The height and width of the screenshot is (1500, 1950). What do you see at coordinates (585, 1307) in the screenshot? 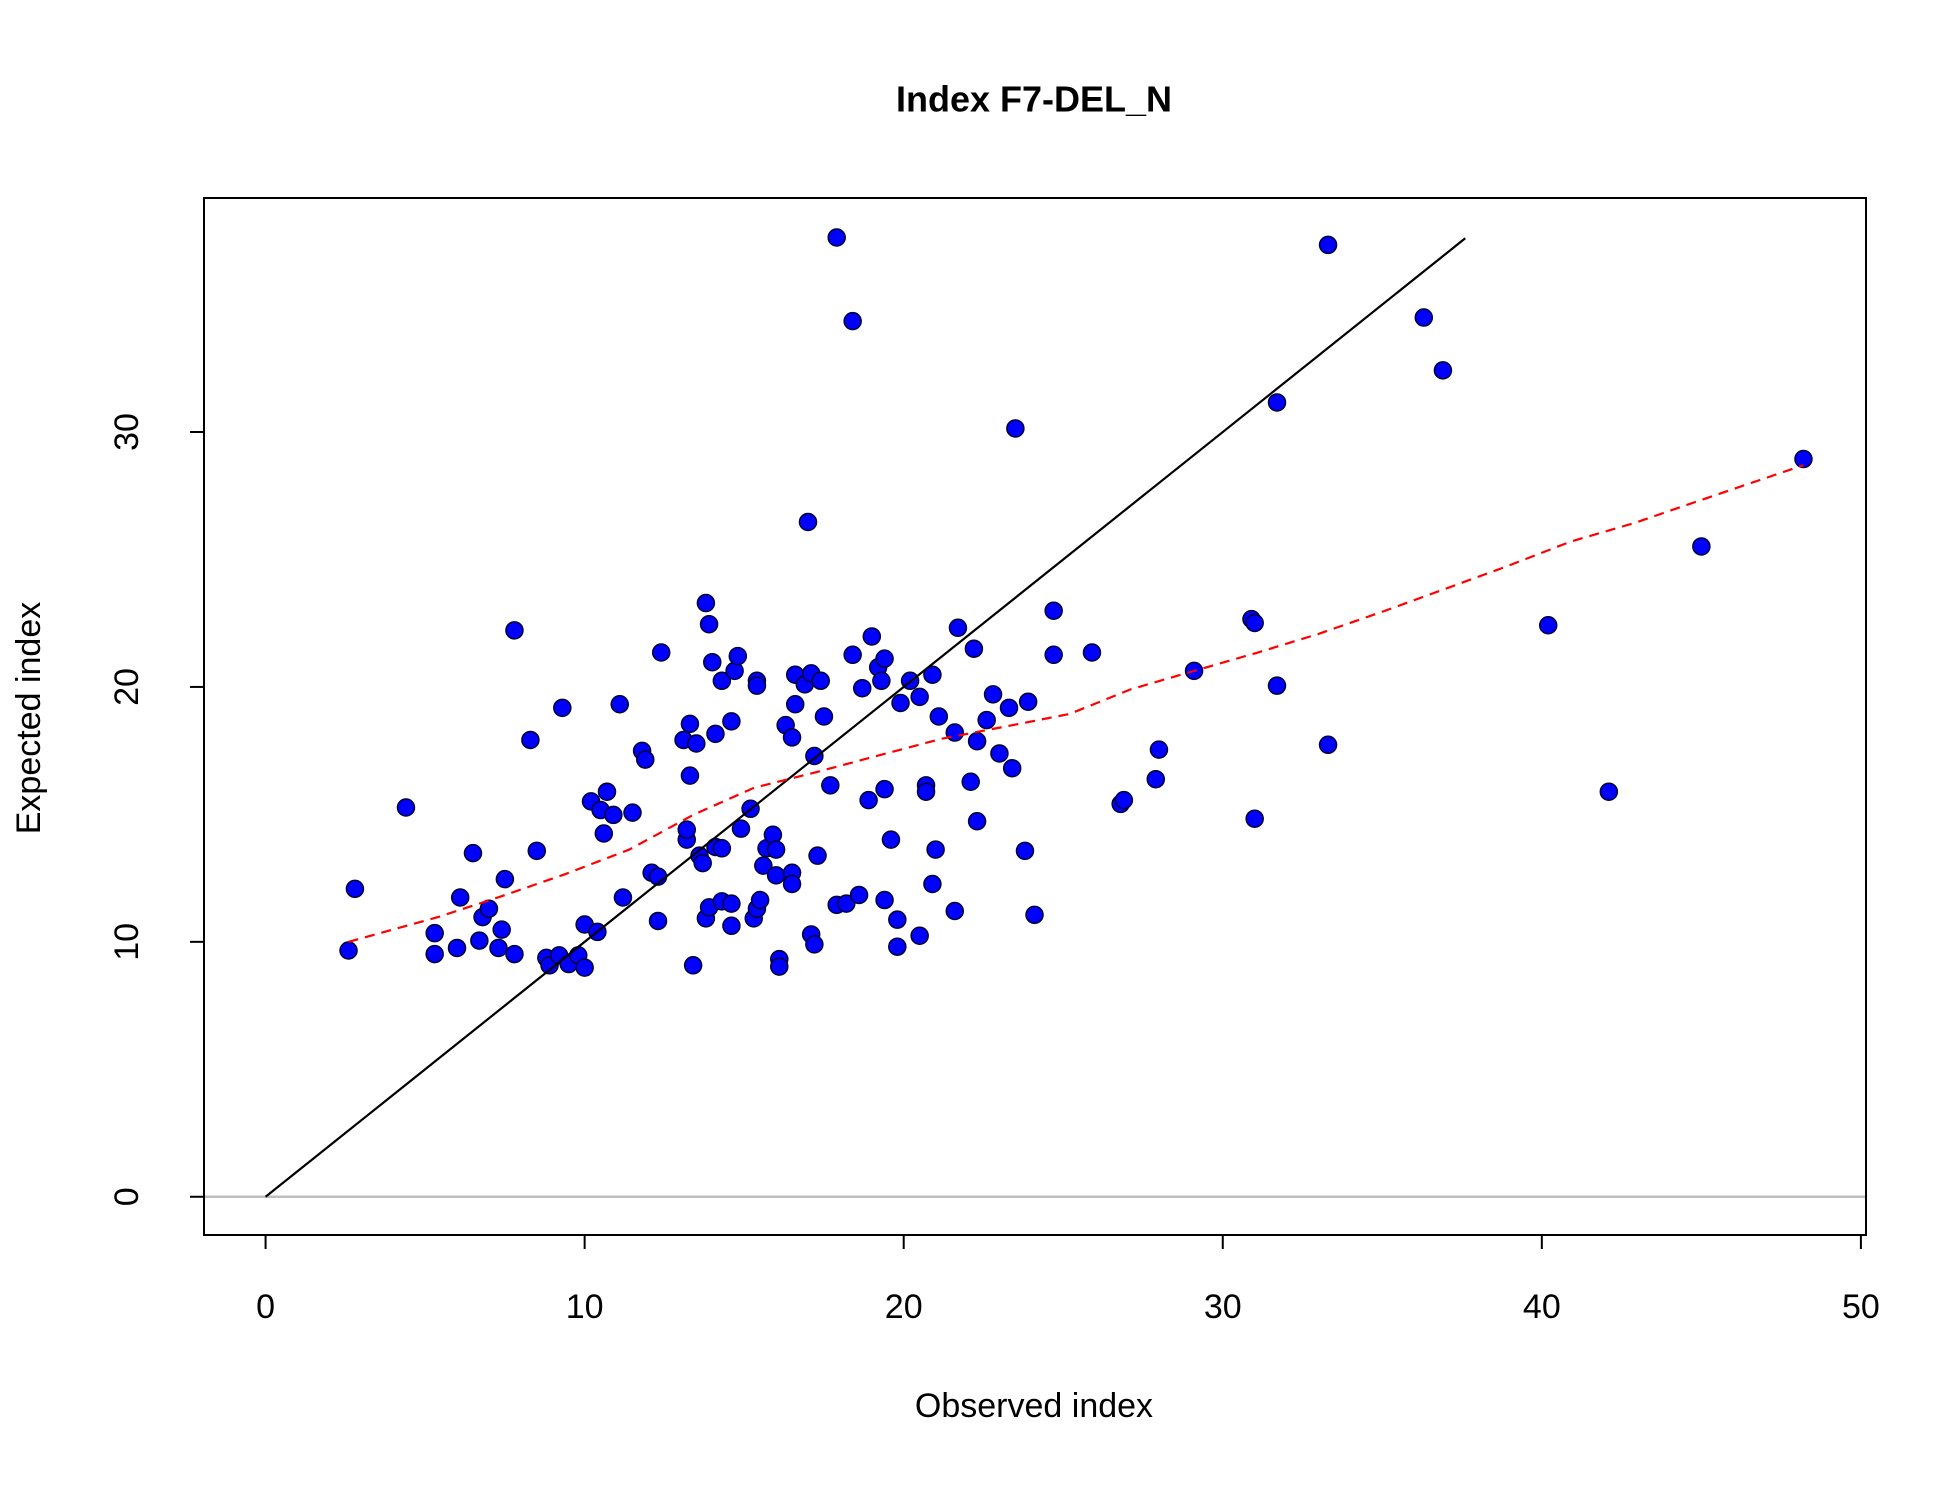
I see `x-tick-label: 10` at bounding box center [585, 1307].